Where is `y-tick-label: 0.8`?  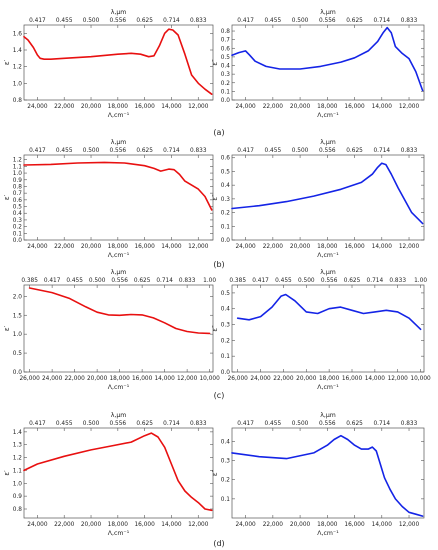 y-tick-label: 0.8 is located at coordinates (18, 510).